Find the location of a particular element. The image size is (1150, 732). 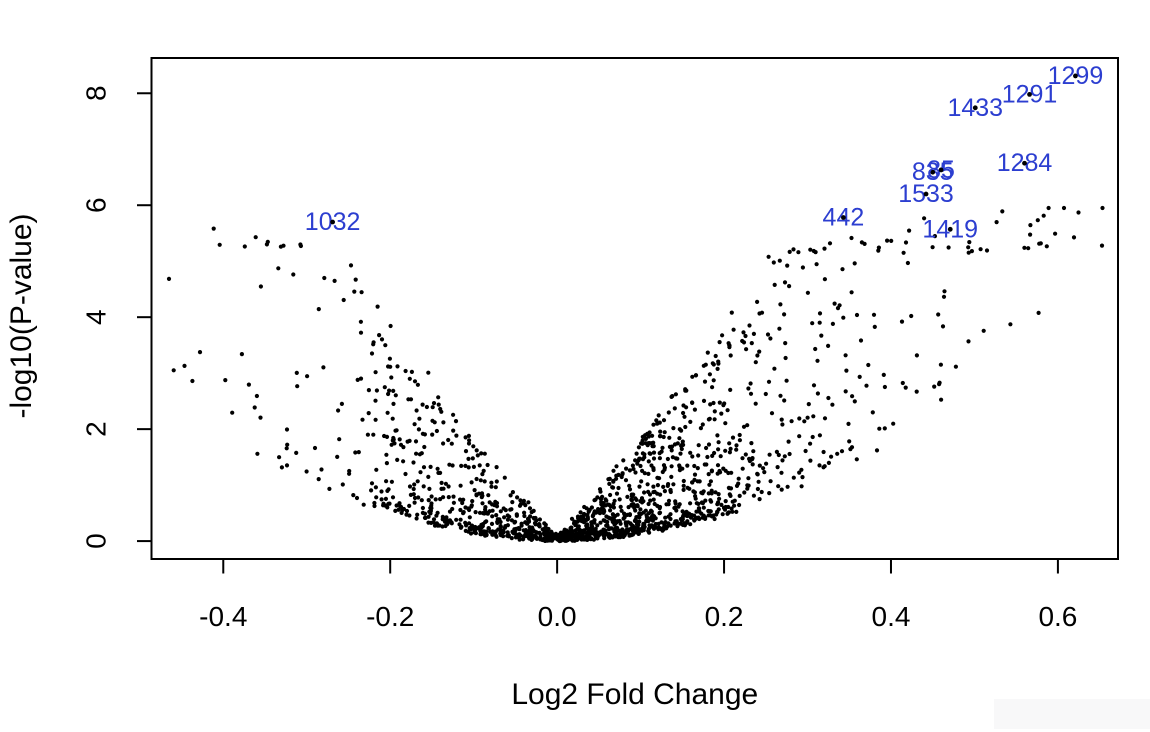

labeled-data-point is located at coordinates (975, 108).